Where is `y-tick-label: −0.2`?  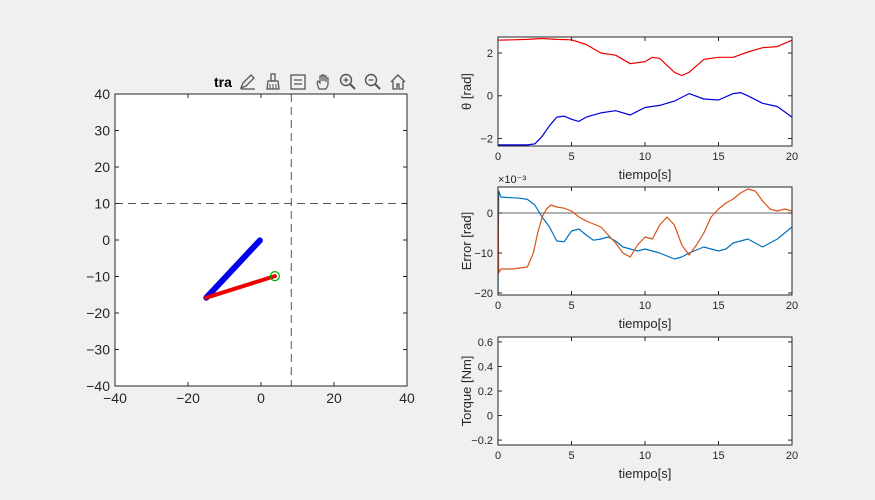 y-tick-label: −0.2 is located at coordinates (482, 441).